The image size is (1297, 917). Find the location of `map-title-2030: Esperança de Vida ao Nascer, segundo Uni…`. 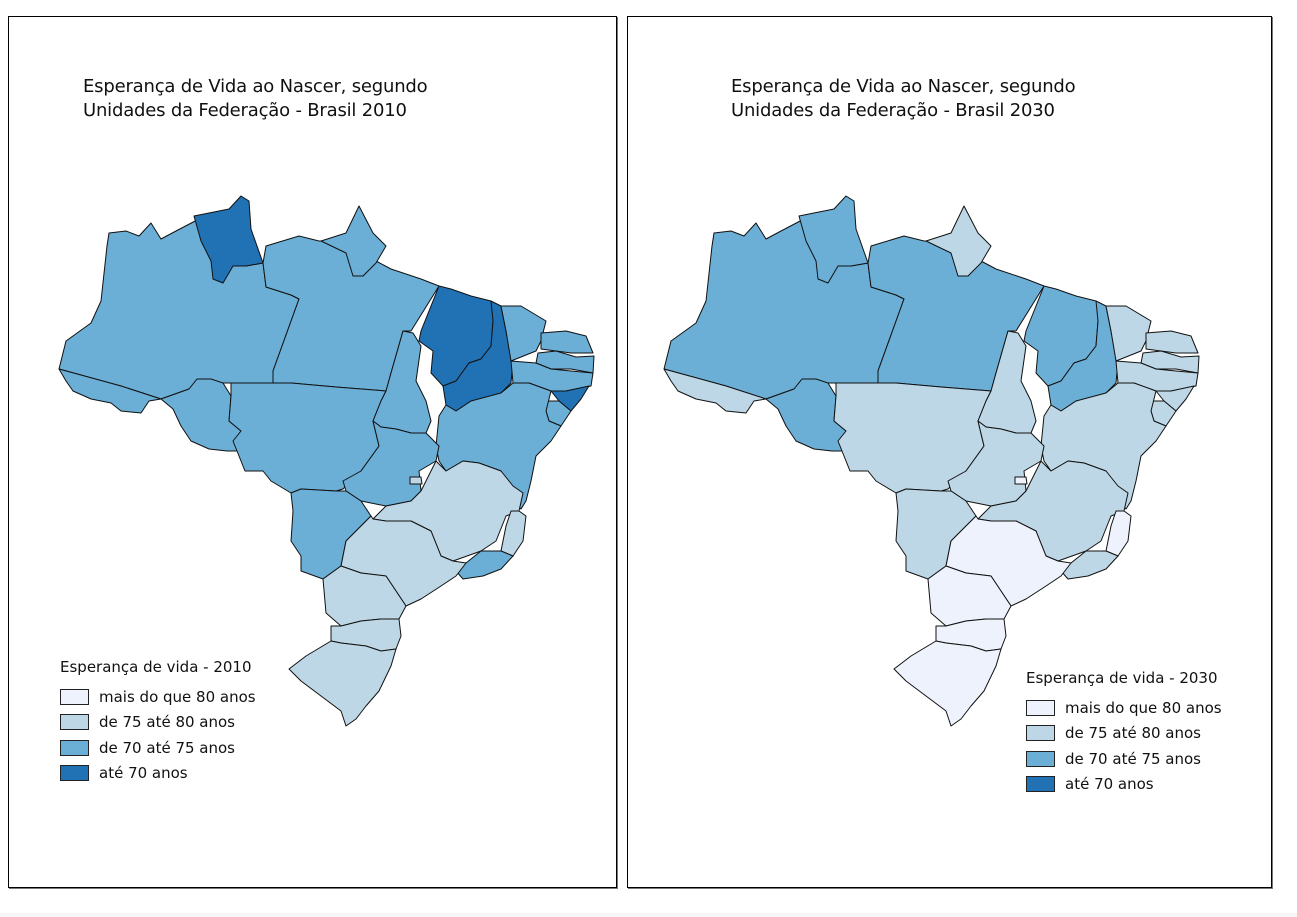

map-title-2030: Esperança de Vida ao Nascer, segundo Uni… is located at coordinates (903, 99).